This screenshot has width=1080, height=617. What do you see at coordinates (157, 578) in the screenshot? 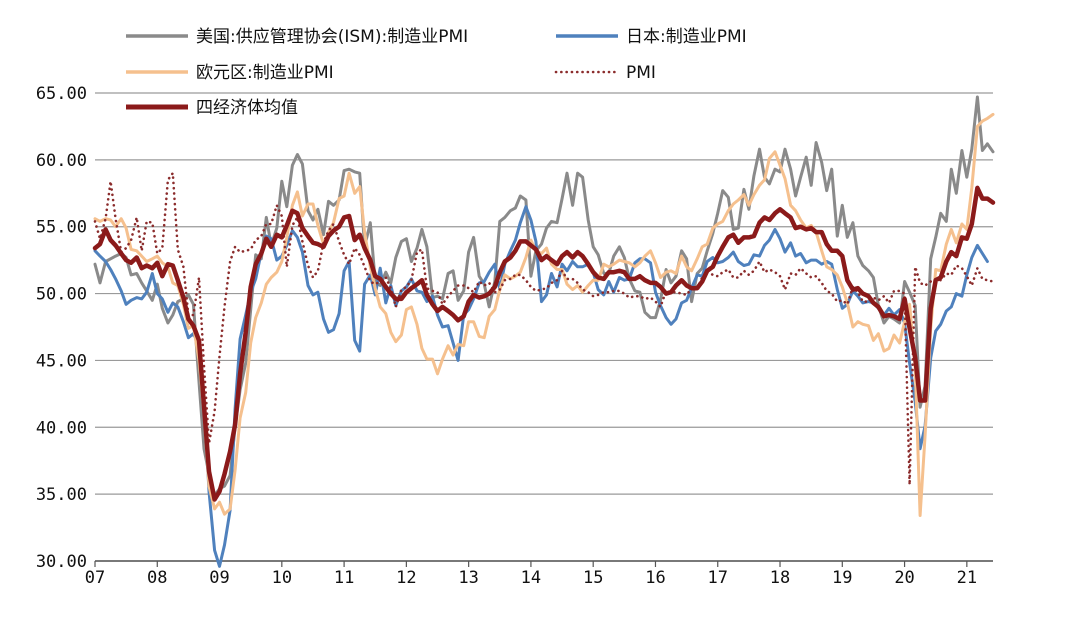
I see `x-tick-label: 08` at bounding box center [157, 578].